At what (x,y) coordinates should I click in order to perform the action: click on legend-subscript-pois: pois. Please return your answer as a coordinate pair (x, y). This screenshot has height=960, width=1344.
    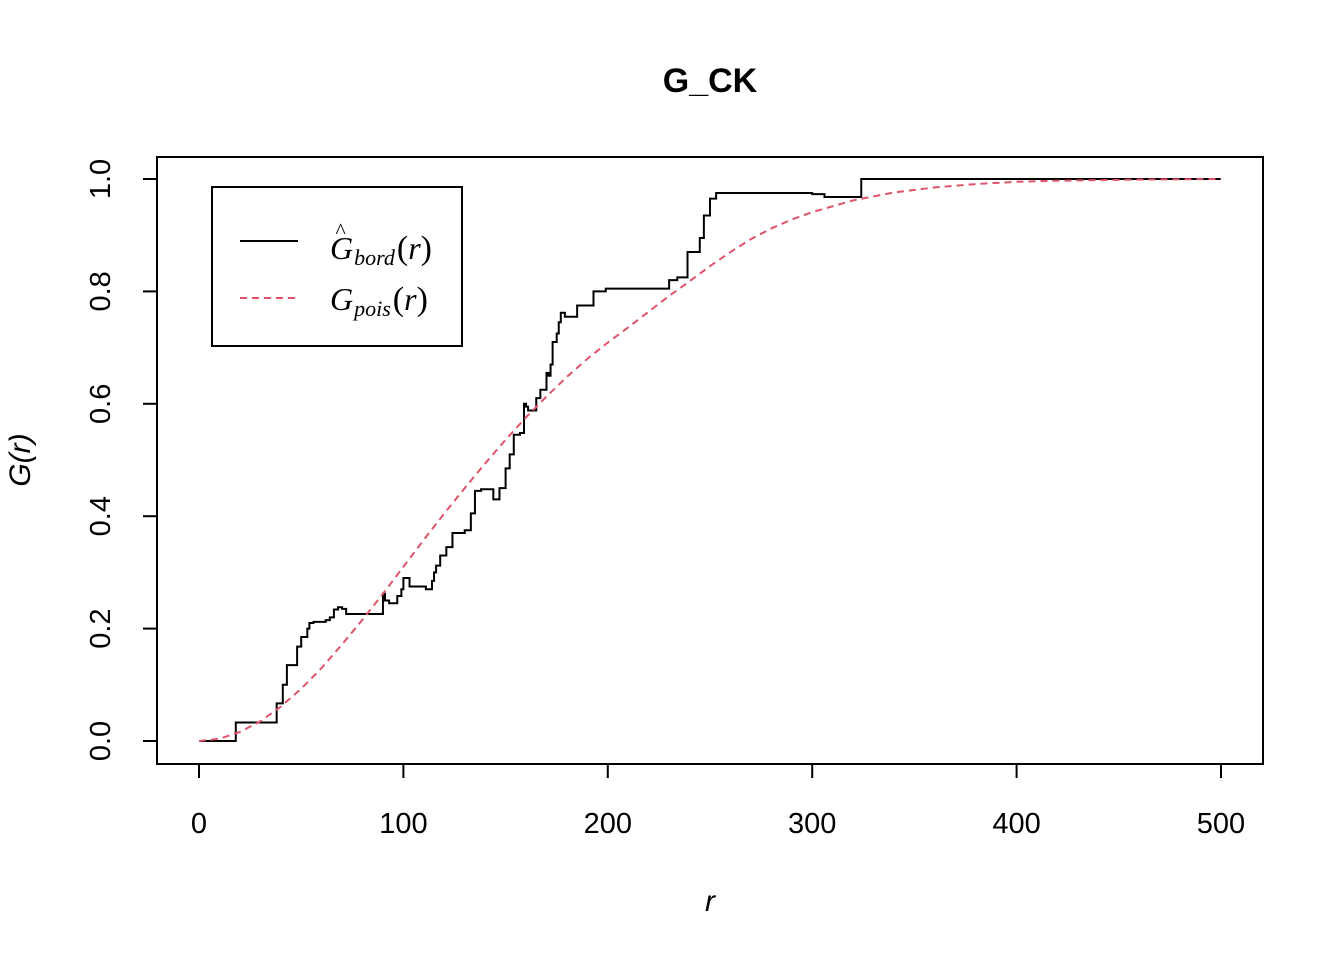
    Looking at the image, I should click on (371, 308).